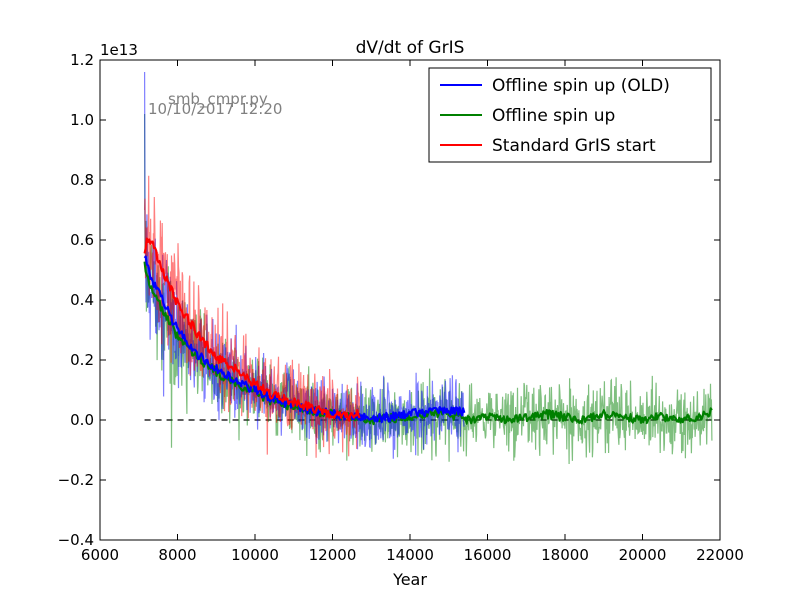 The image size is (800, 600). What do you see at coordinates (76, 480) in the screenshot?
I see `y-tick-label: −0.2` at bounding box center [76, 480].